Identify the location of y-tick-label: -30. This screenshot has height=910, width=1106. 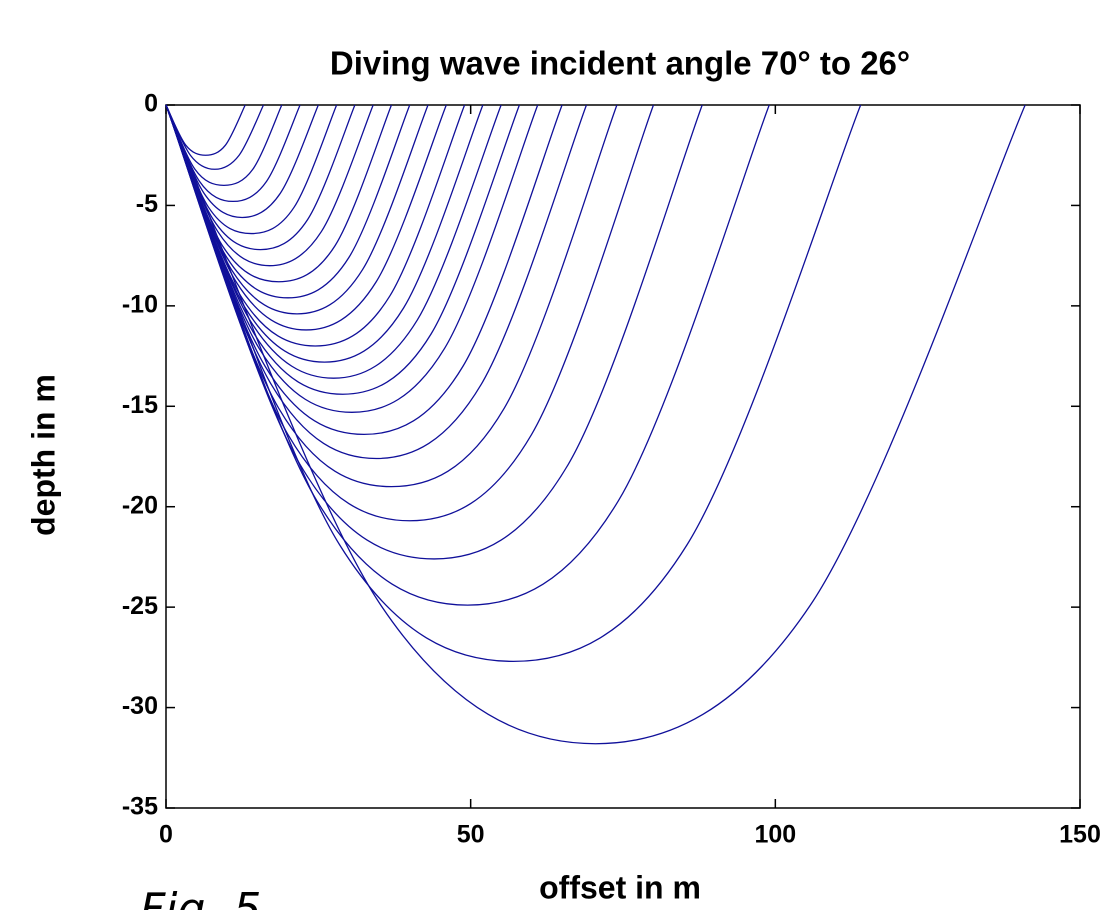
(140, 706).